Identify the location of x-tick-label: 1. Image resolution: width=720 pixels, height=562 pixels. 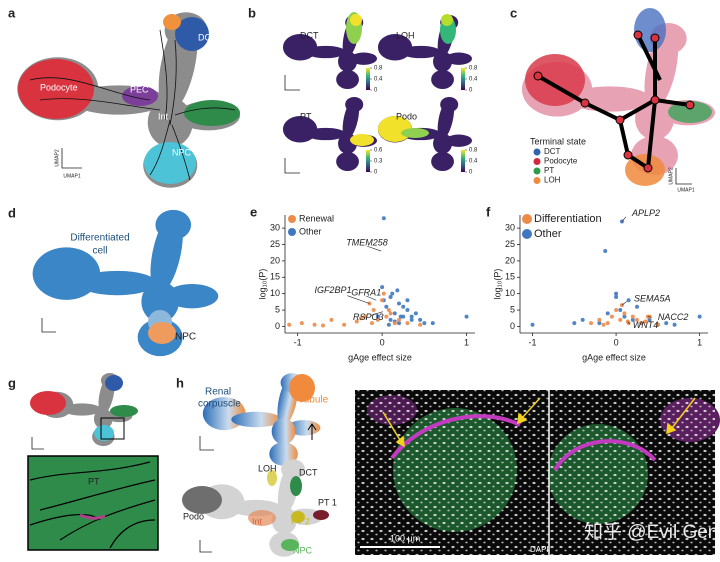
(466, 342).